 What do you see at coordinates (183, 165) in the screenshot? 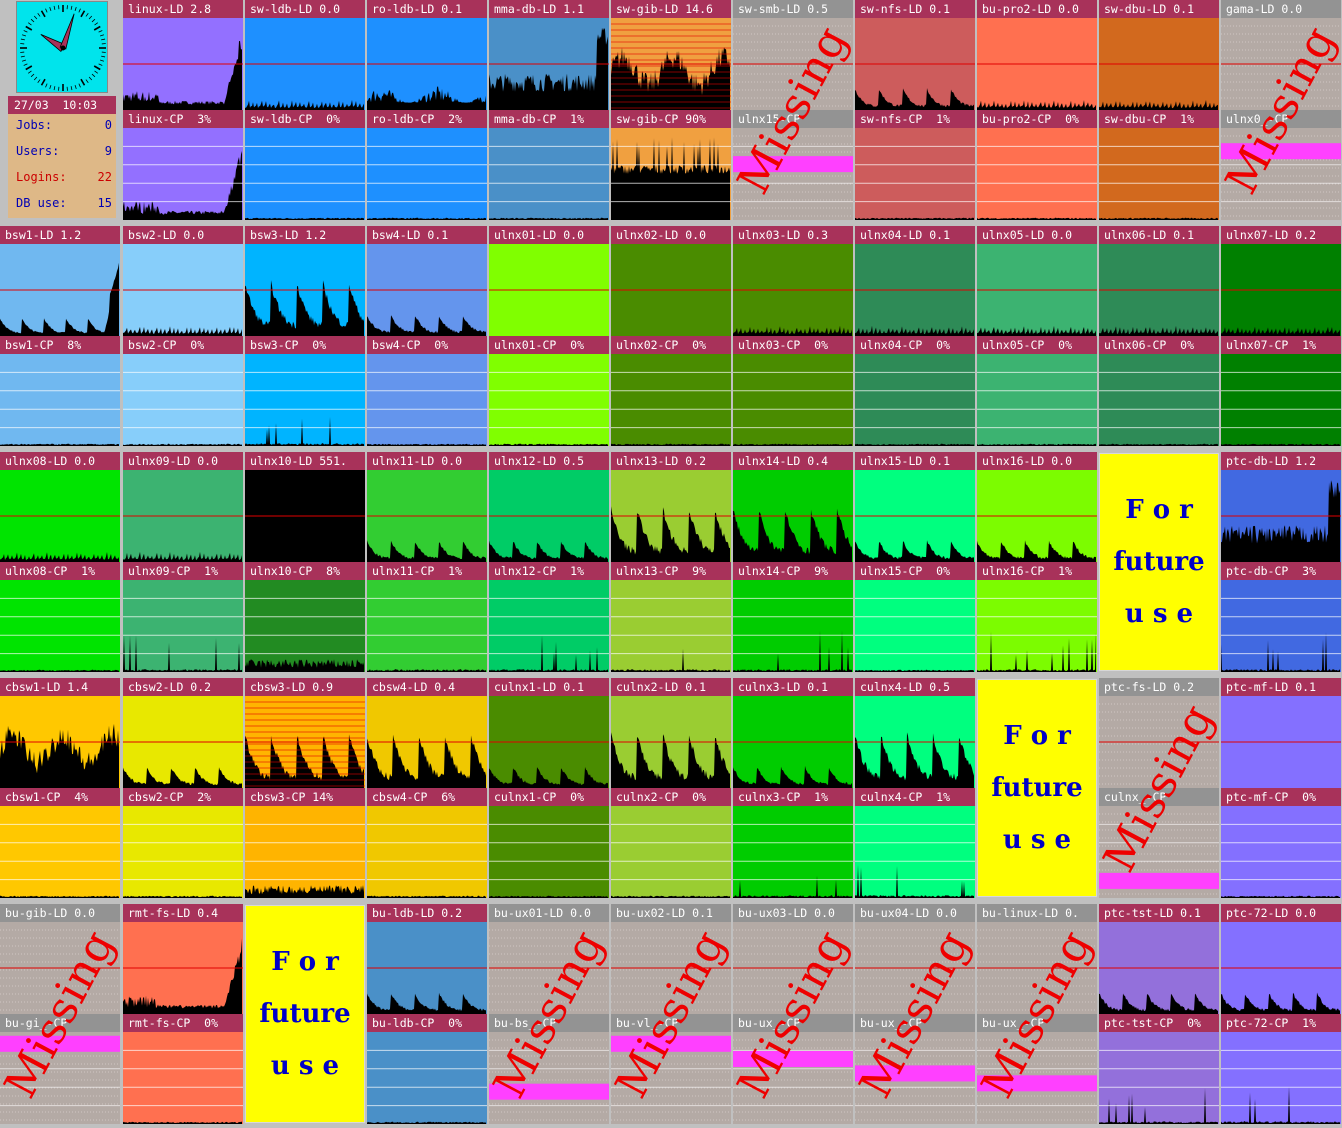
I see `host-tile: linux-CP 3%` at bounding box center [183, 165].